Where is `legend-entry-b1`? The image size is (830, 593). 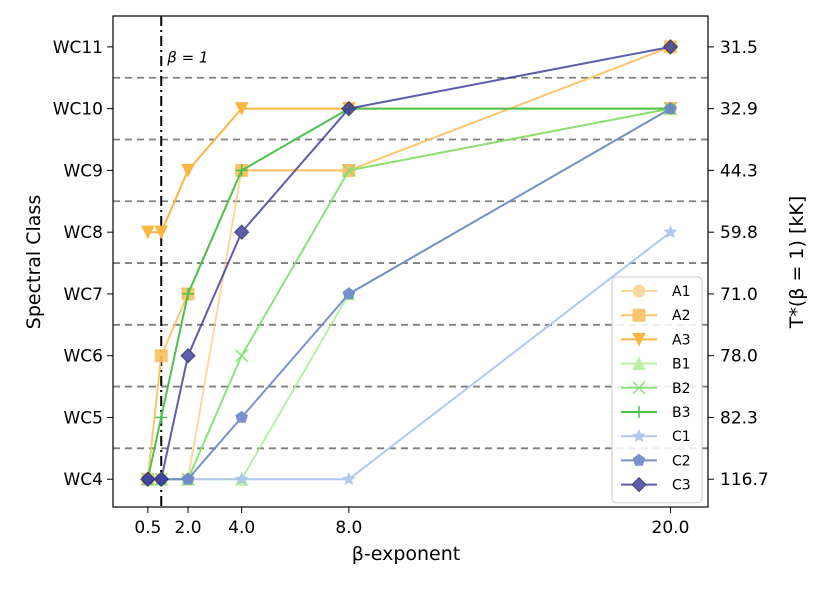 legend-entry-b1 is located at coordinates (639, 363).